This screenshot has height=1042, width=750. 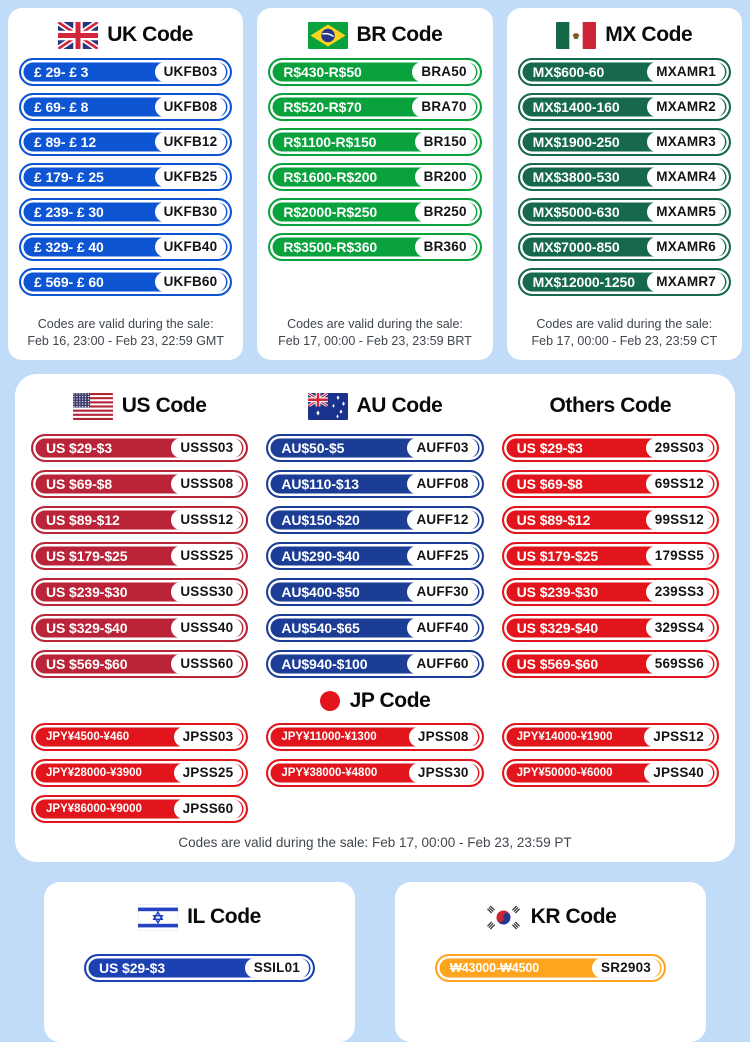 I want to click on coupon-pill: MX$600-60 MXAMR1, so click(x=624, y=72).